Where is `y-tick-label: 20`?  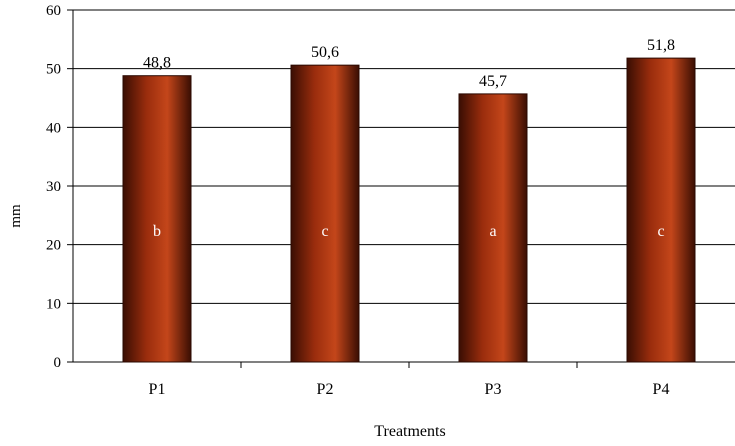
y-tick-label: 20 is located at coordinates (53, 246).